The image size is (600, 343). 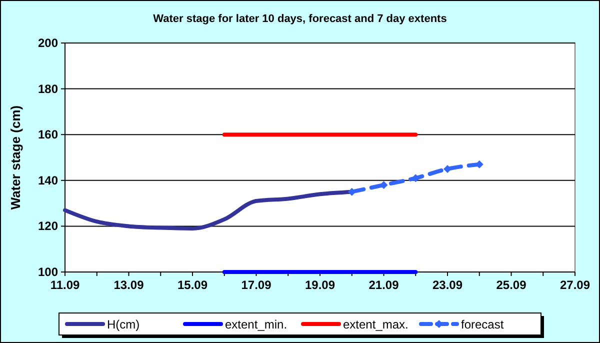 I want to click on y-tick-label: 160, so click(x=48, y=135).